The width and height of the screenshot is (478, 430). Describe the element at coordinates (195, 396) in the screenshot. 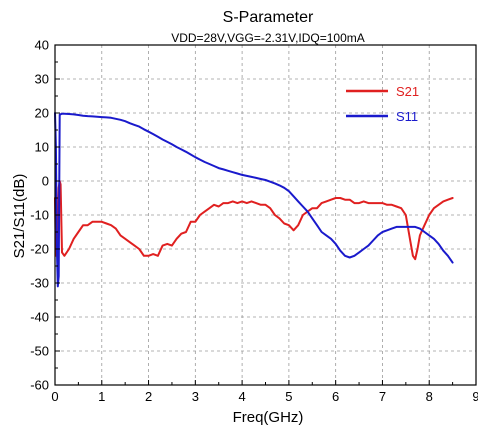

I see `x-tick-label: 3` at that location.